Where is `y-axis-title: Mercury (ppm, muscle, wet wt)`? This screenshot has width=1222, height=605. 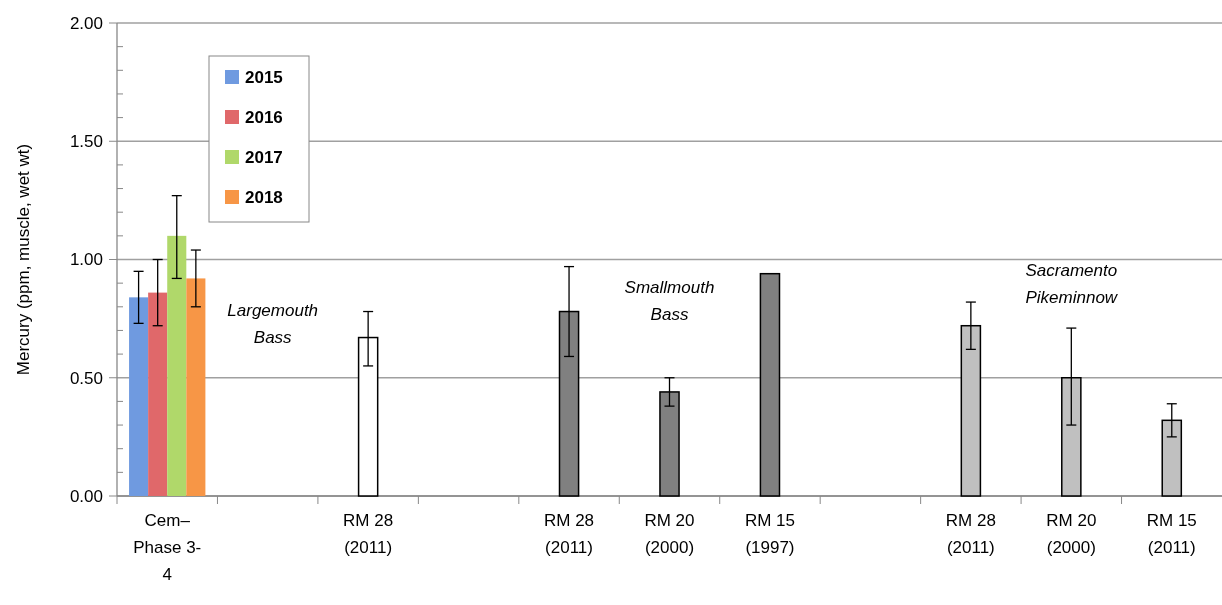 y-axis-title: Mercury (ppm, muscle, wet wt) is located at coordinates (23, 259).